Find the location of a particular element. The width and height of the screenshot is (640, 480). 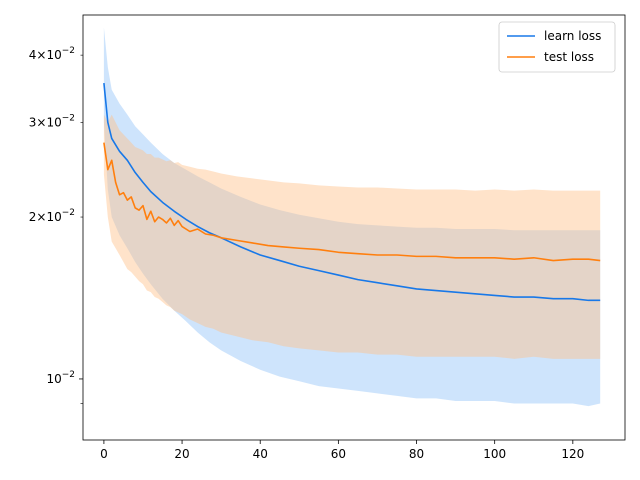

x-tick-label: 60 is located at coordinates (338, 454).